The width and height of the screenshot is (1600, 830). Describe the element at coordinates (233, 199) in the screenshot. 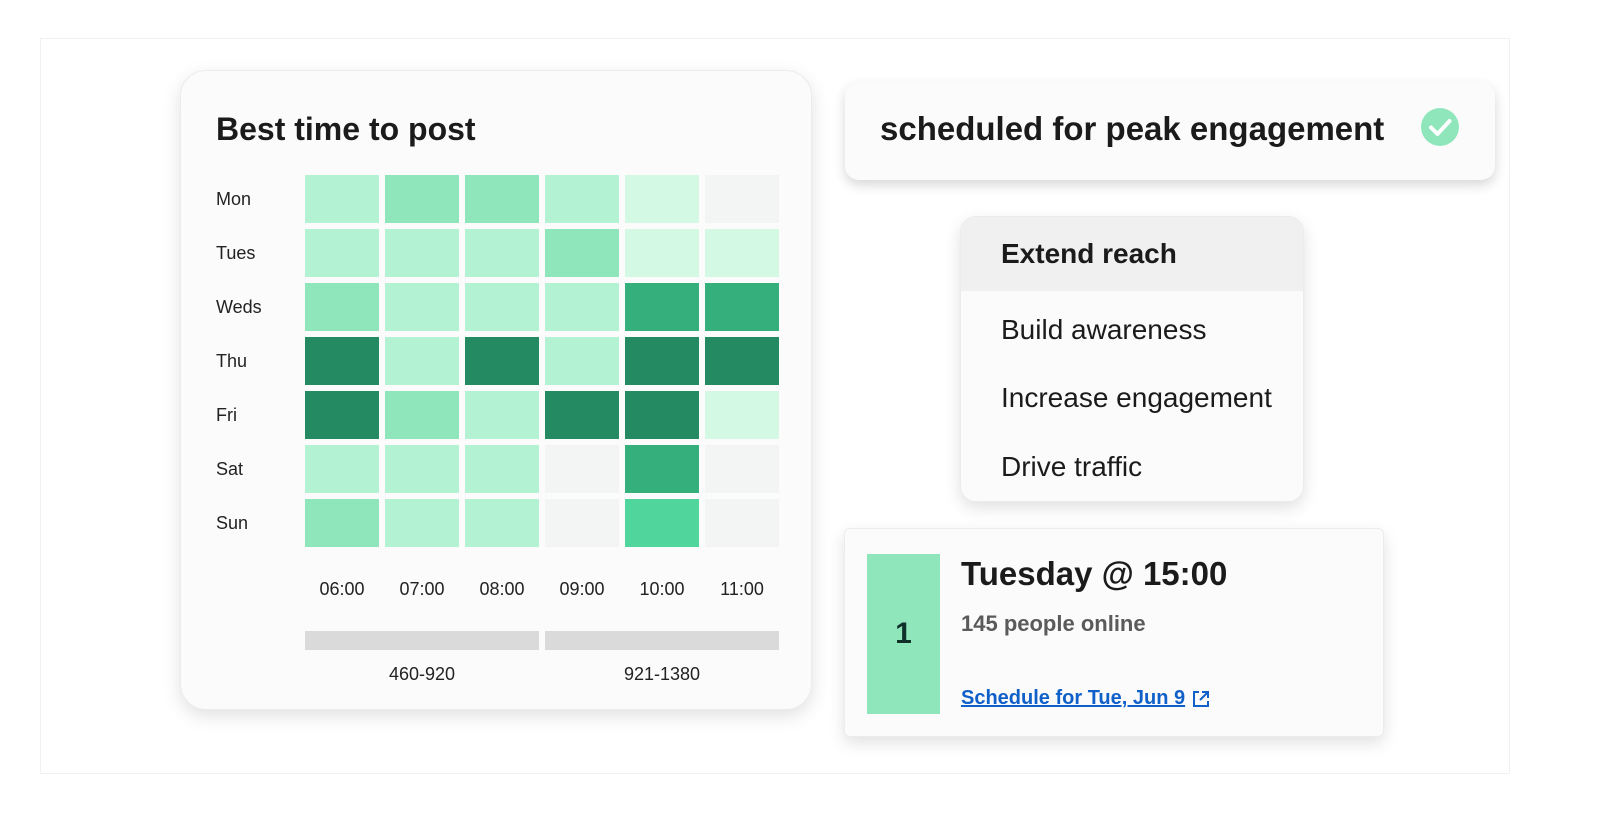

I see `row-label: Mon` at that location.